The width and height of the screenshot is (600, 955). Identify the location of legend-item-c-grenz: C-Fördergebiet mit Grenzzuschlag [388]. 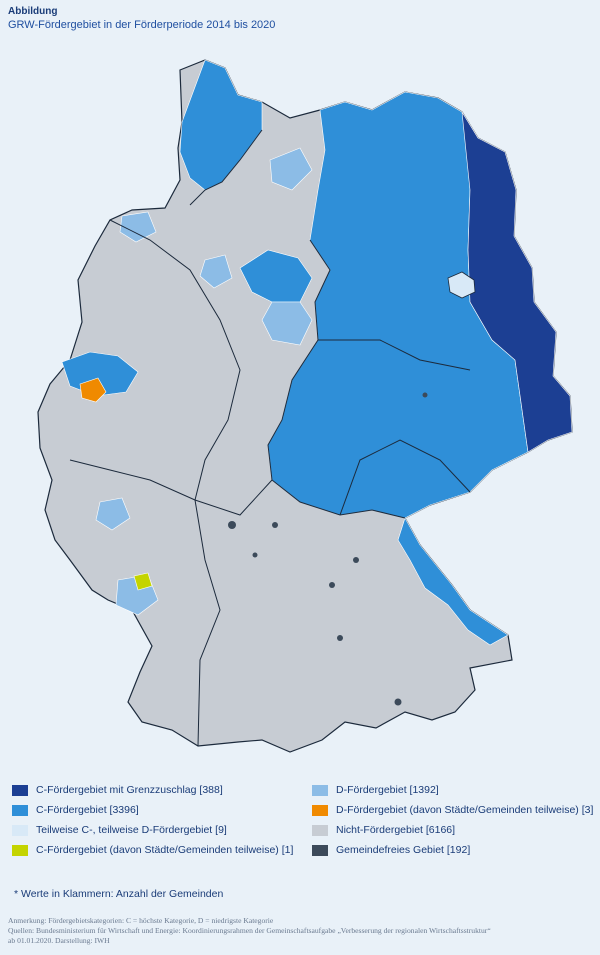
(117, 790).